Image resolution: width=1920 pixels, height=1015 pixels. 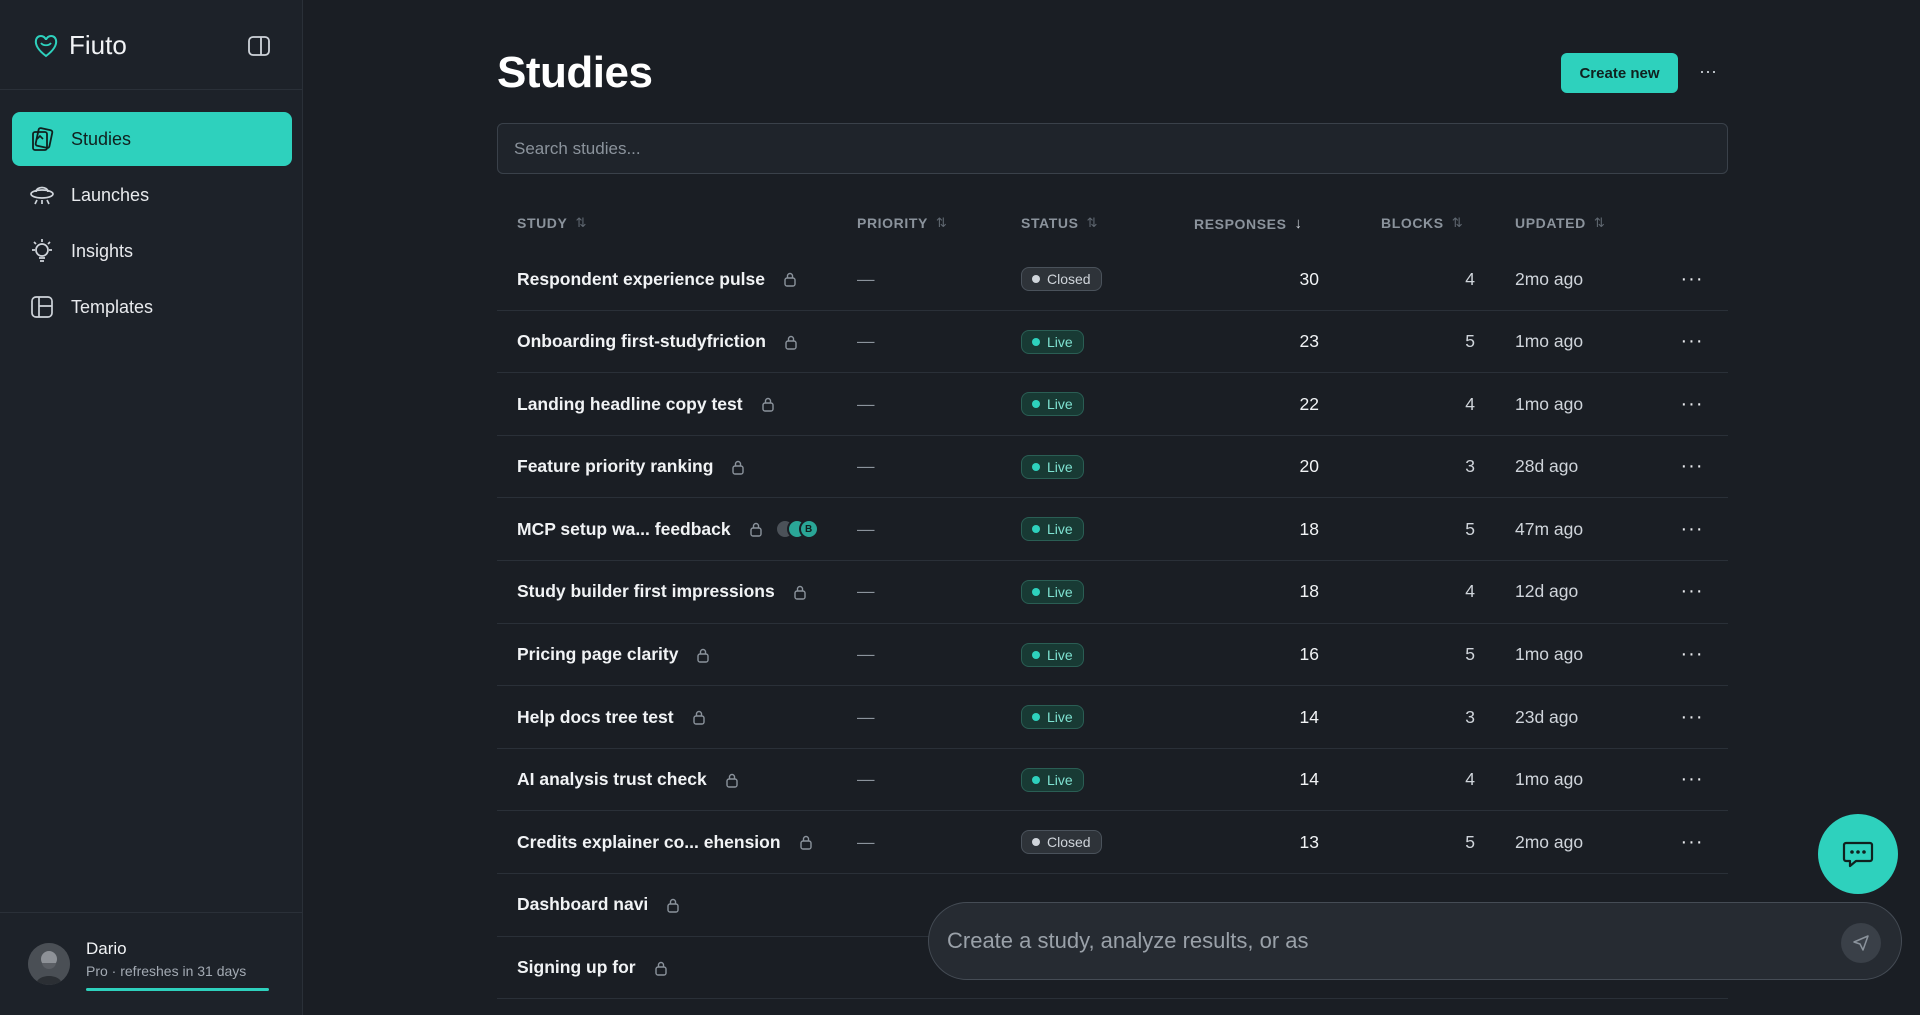 I want to click on avatar, so click(x=49, y=964).